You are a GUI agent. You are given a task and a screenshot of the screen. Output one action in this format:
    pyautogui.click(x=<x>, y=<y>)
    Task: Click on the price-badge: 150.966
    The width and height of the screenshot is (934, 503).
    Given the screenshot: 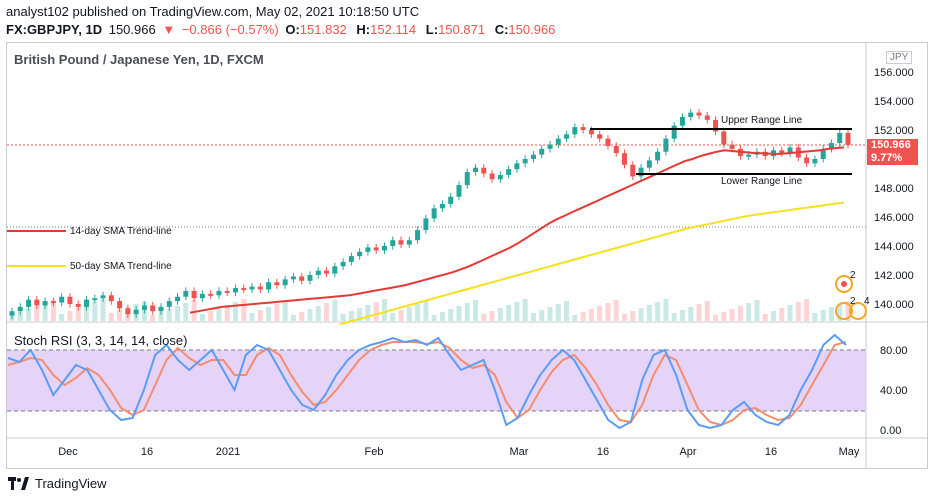 What is the action you would take?
    pyautogui.click(x=892, y=145)
    